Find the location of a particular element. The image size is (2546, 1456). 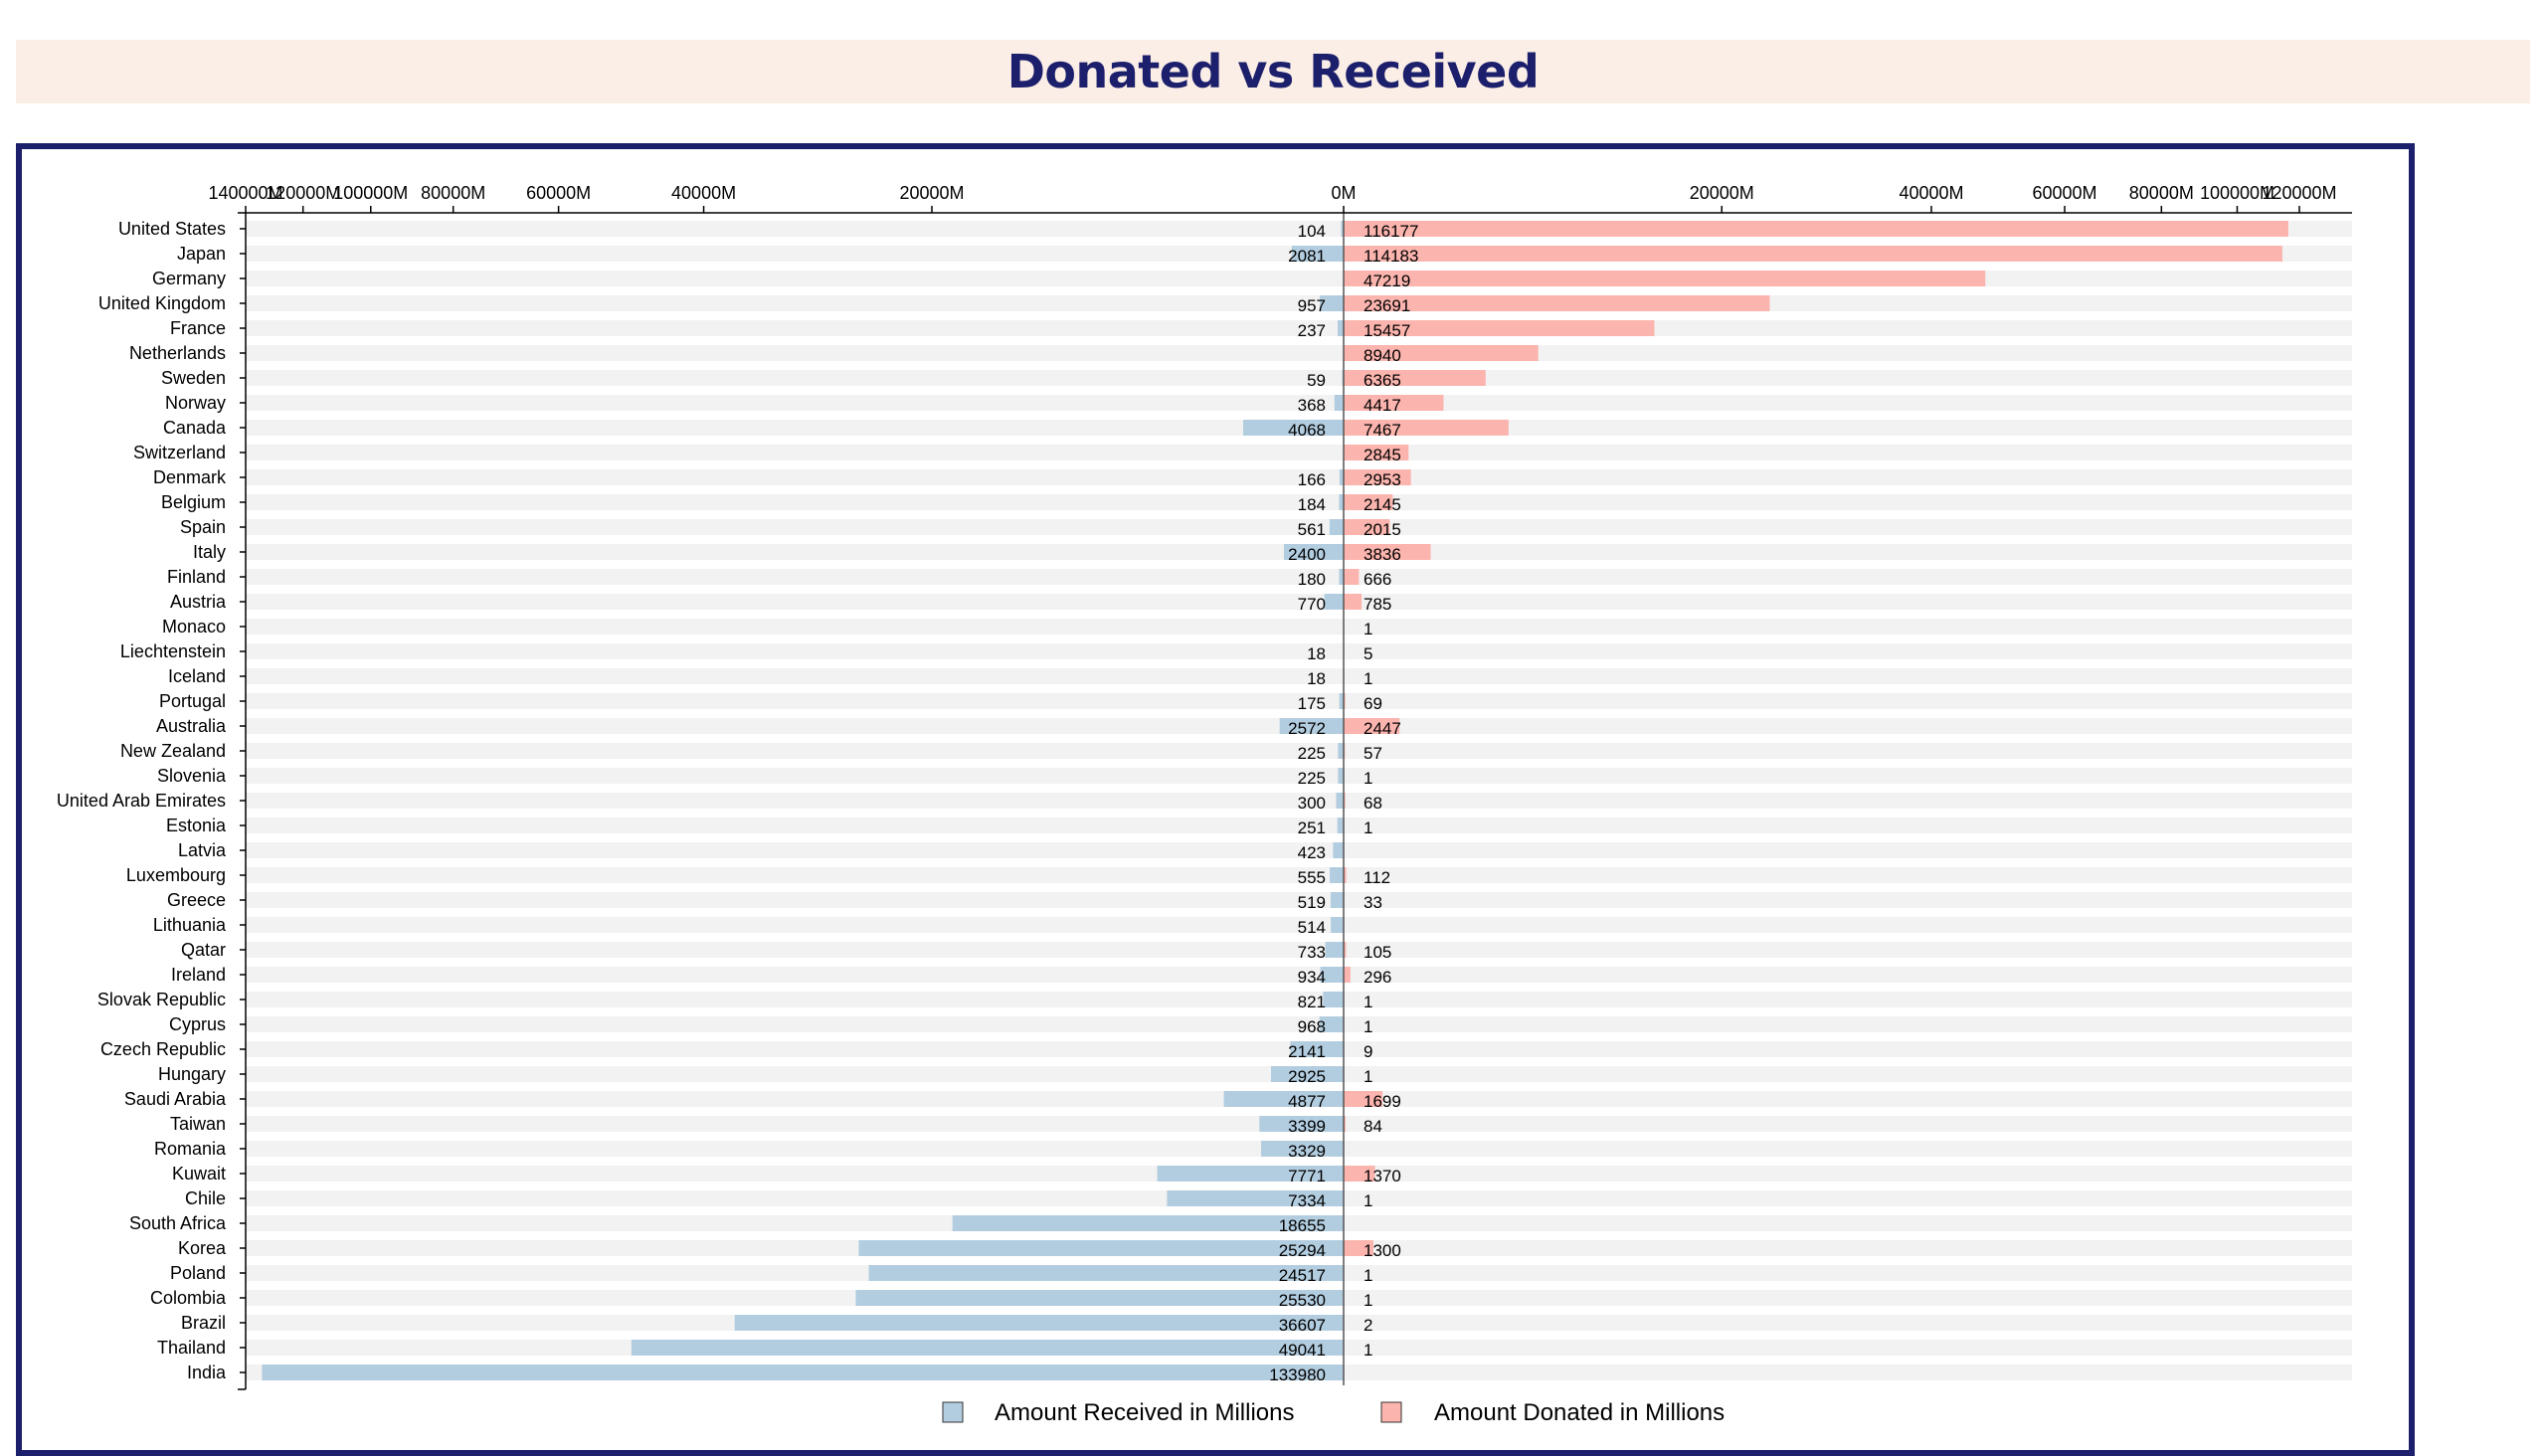

donated-value-label: 1699 is located at coordinates (1382, 1101).